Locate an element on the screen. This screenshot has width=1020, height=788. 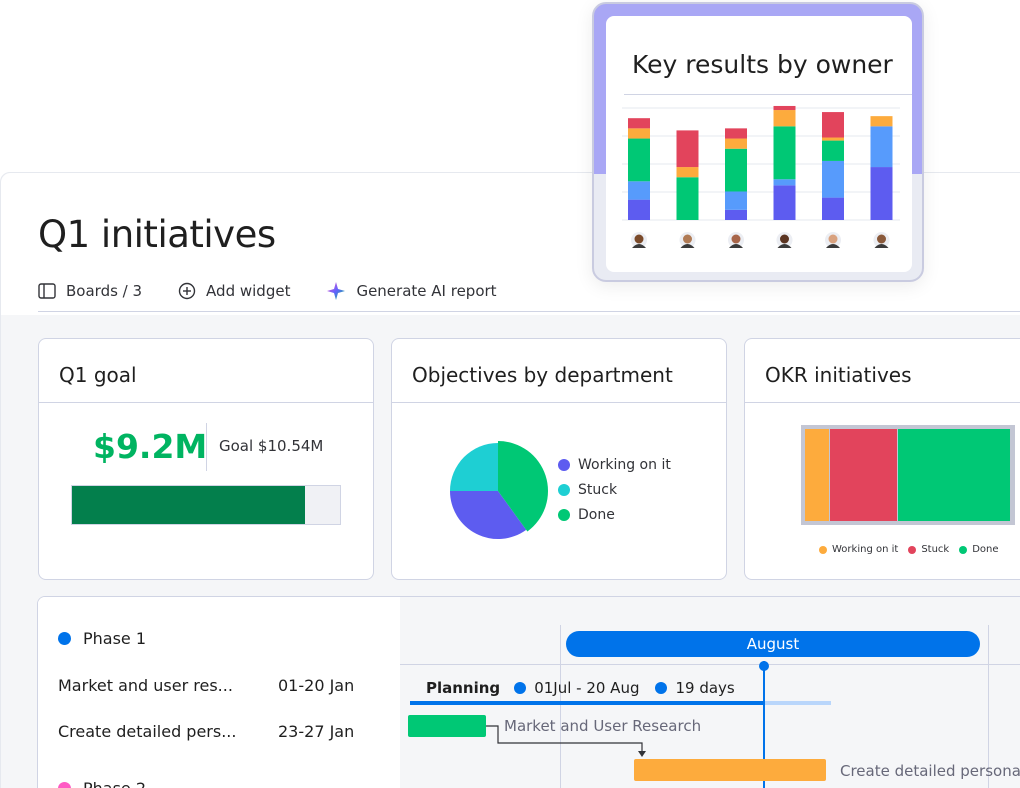
toolbar-divider is located at coordinates (529, 311).